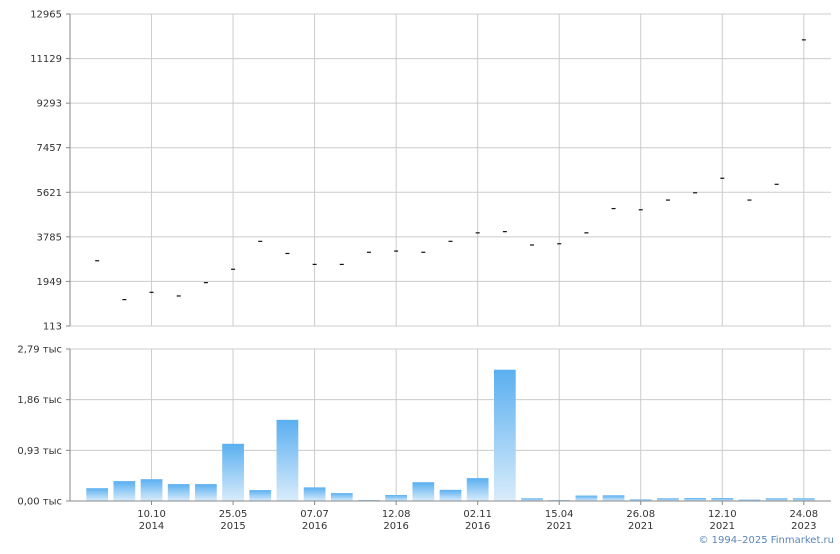 This screenshot has height=554, width=840. What do you see at coordinates (803, 526) in the screenshot?
I see `x-tick-label-year: 2023` at bounding box center [803, 526].